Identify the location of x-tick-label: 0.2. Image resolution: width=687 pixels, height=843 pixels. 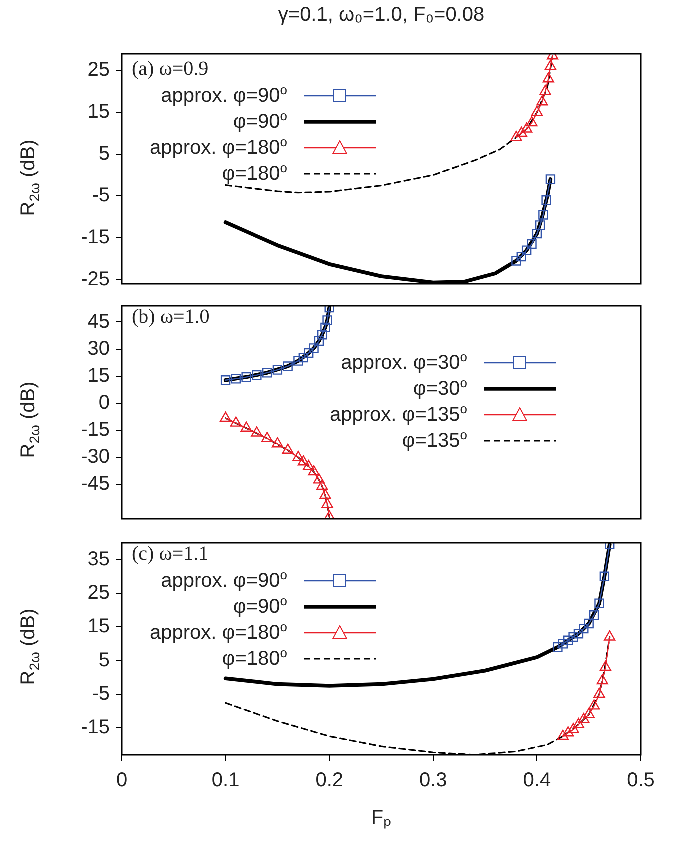
(330, 781).